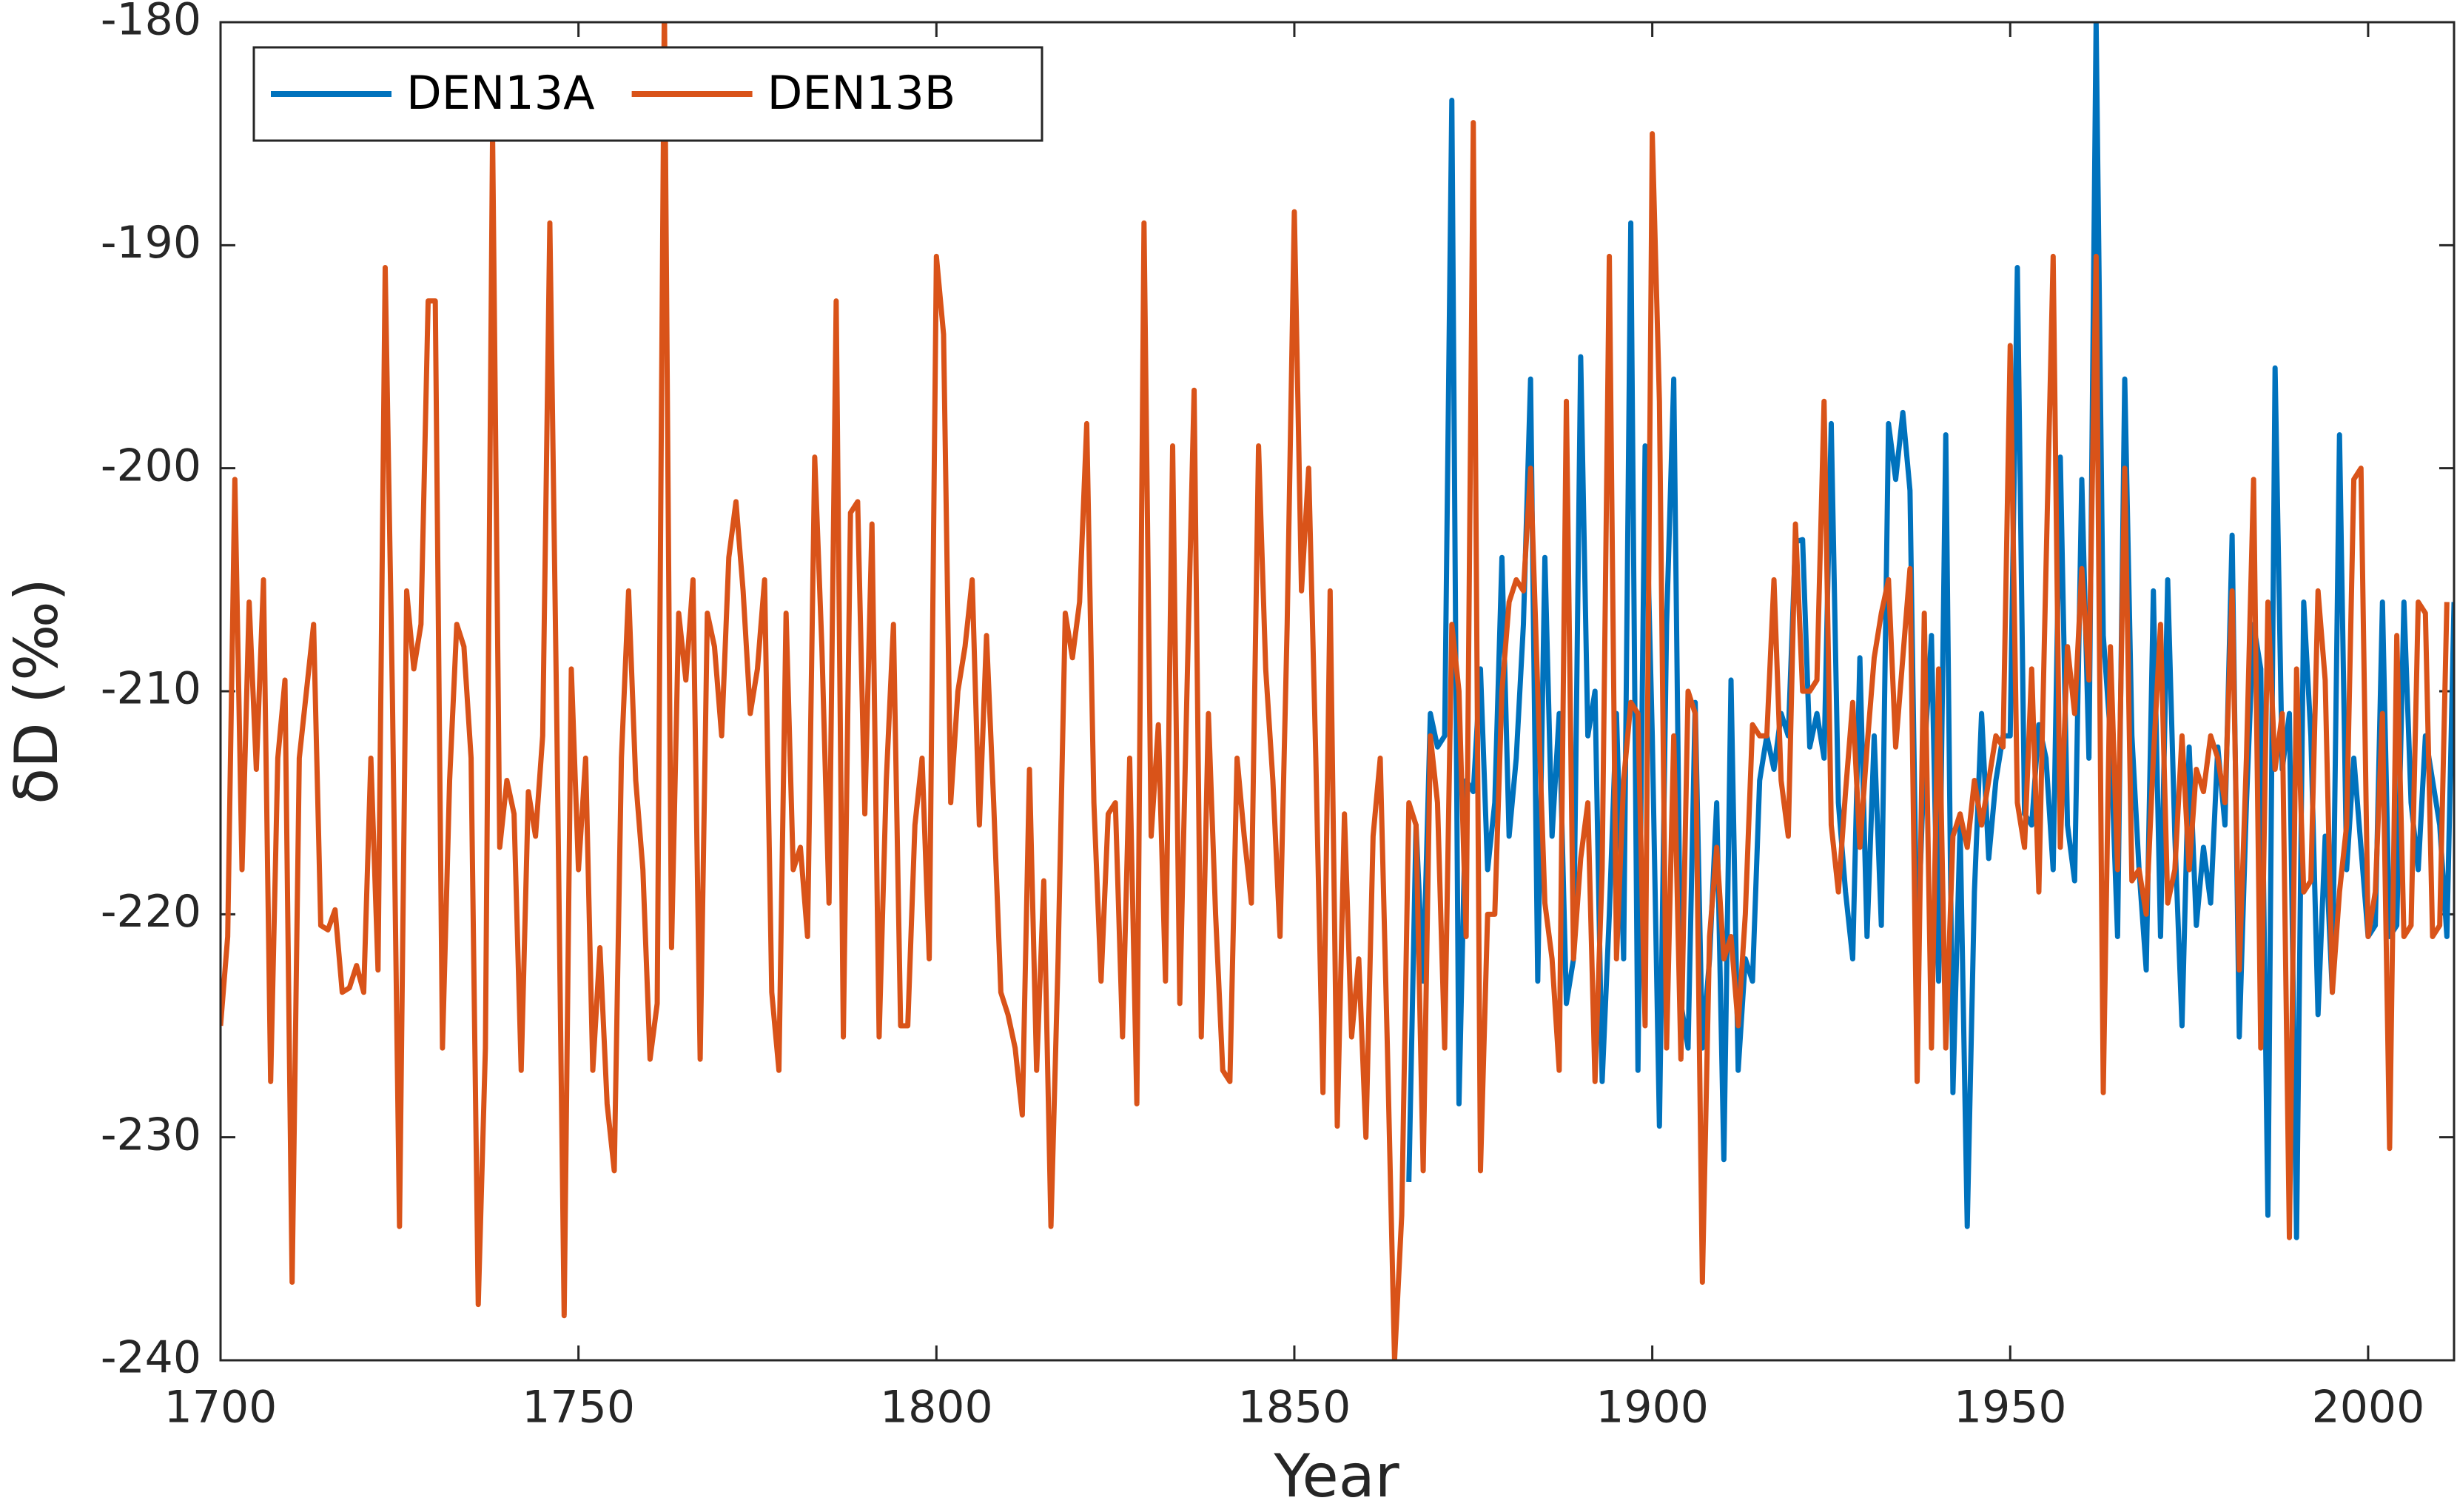 The image size is (2457, 1512). Describe the element at coordinates (1295, 1408) in the screenshot. I see `x-tick-label: 1850` at that location.